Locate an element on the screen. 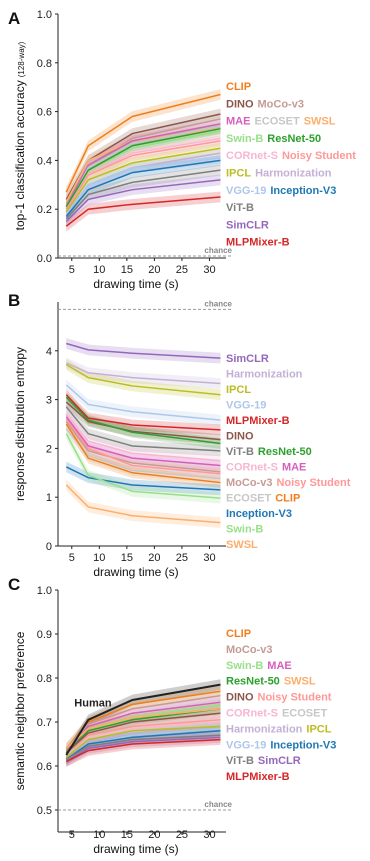  panel-b-label-row: IPCL is located at coordinates (238, 390).